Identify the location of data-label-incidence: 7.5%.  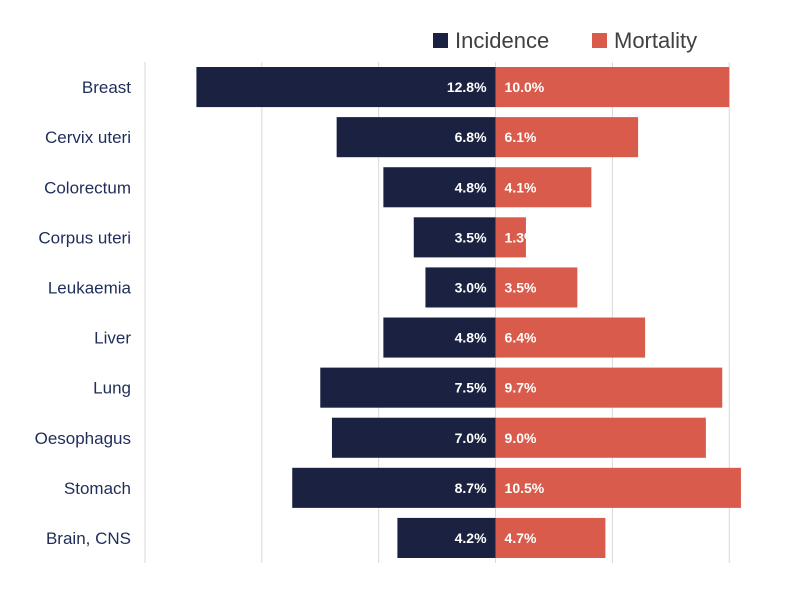
(471, 388).